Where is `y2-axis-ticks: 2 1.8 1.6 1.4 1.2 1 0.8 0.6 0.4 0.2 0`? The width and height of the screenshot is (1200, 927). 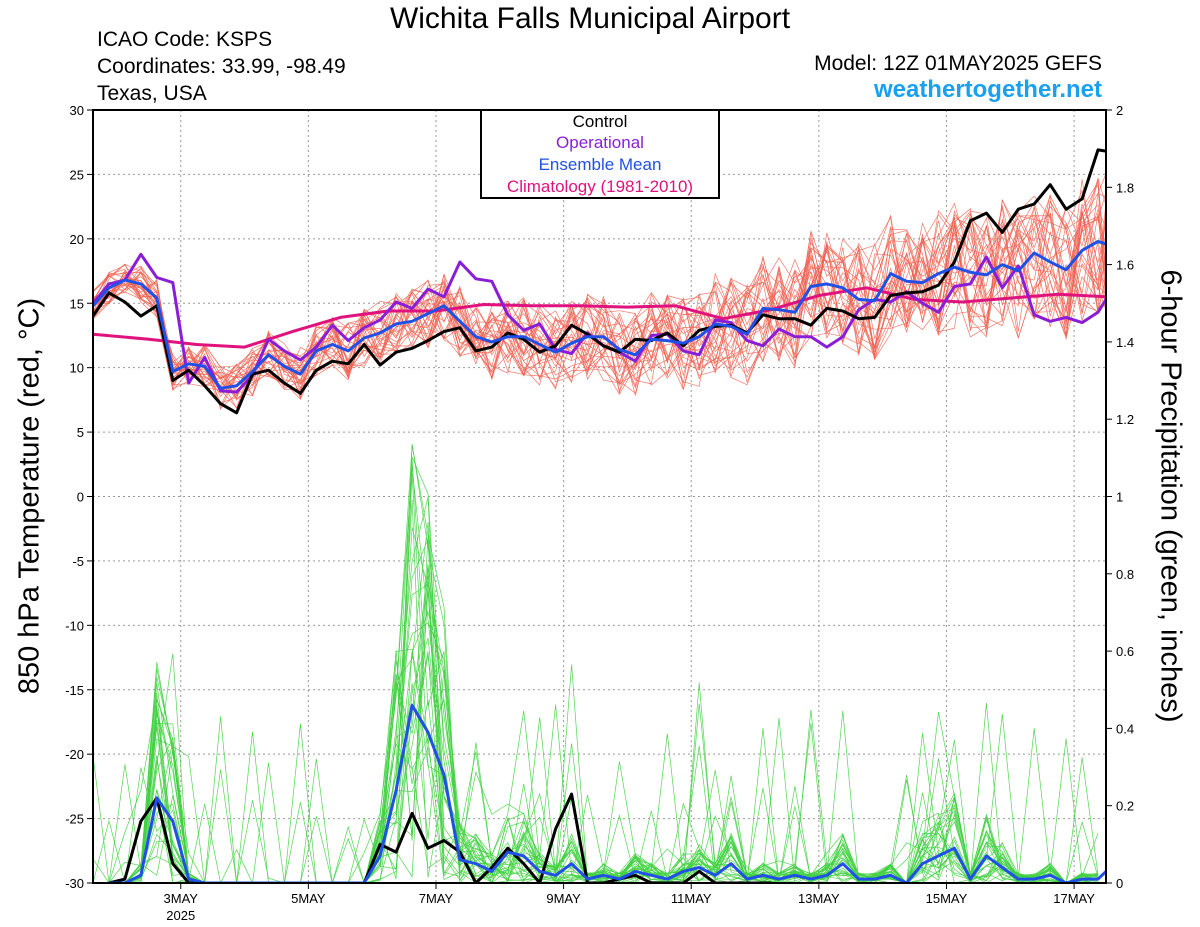
y2-axis-ticks: 2 1.8 1.6 1.4 1.2 1 0.8 0.6 0.4 0.2 0 is located at coordinates (1120, 497).